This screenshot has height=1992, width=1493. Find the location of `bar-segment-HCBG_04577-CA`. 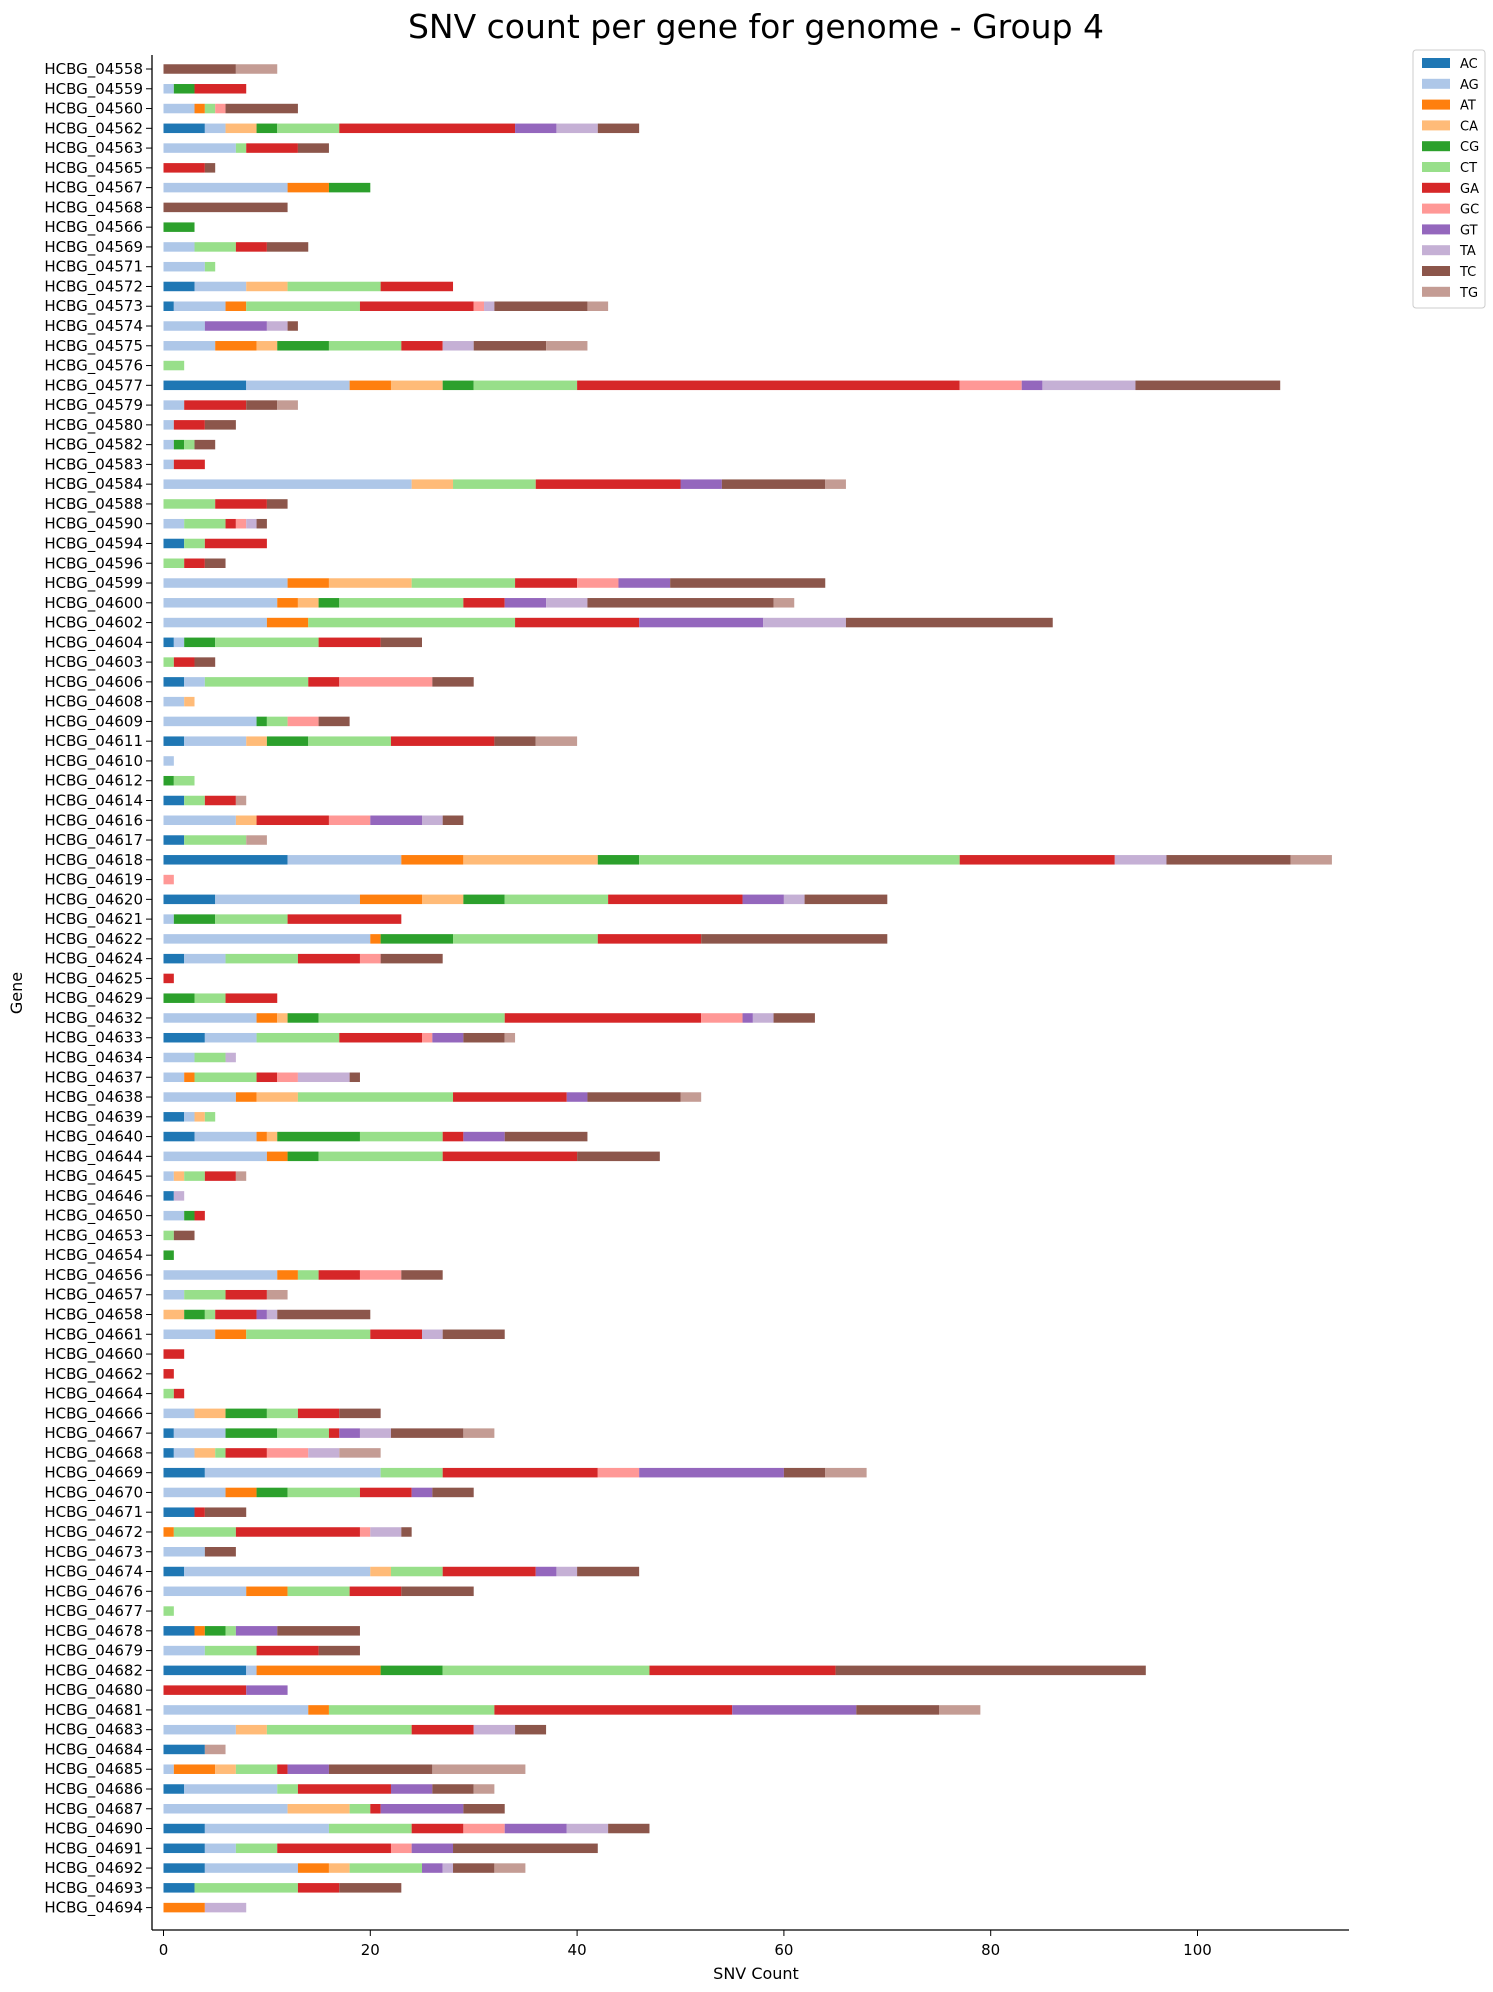

bar-segment-HCBG_04577-CA is located at coordinates (416, 385).